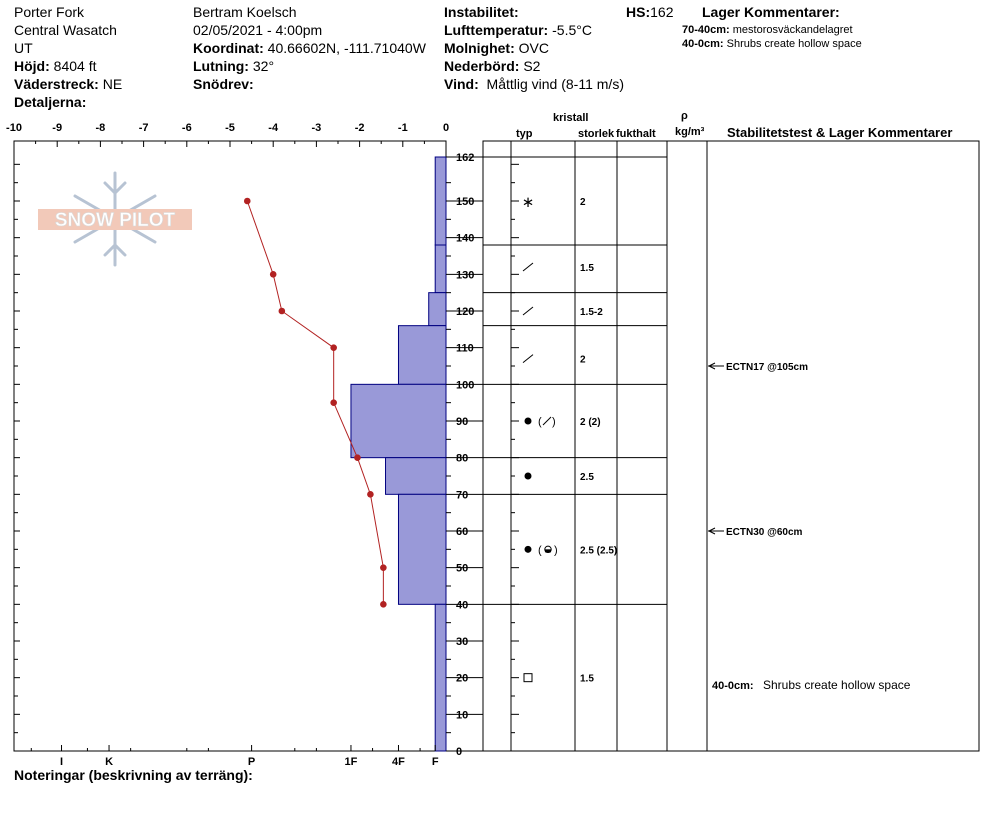 The height and width of the screenshot is (840, 994). I want to click on col-stability: Stabilitetstest & Lager Kommentarer, so click(840, 132).